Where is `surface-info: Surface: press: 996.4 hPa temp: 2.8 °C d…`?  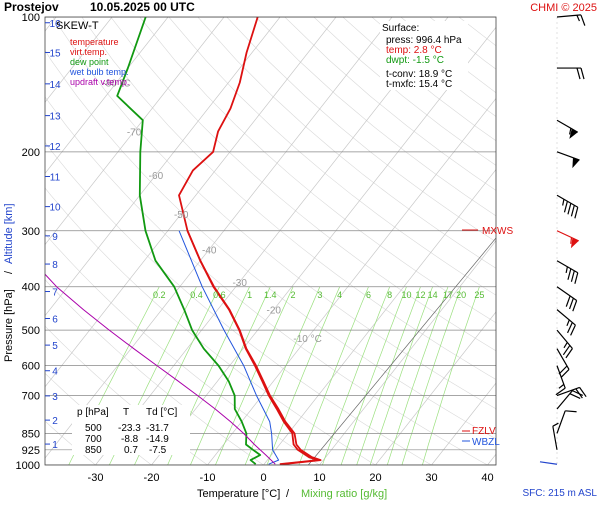 surface-info: Surface: press: 996.4 hPa temp: 2.8 °C d… is located at coordinates (424, 55).